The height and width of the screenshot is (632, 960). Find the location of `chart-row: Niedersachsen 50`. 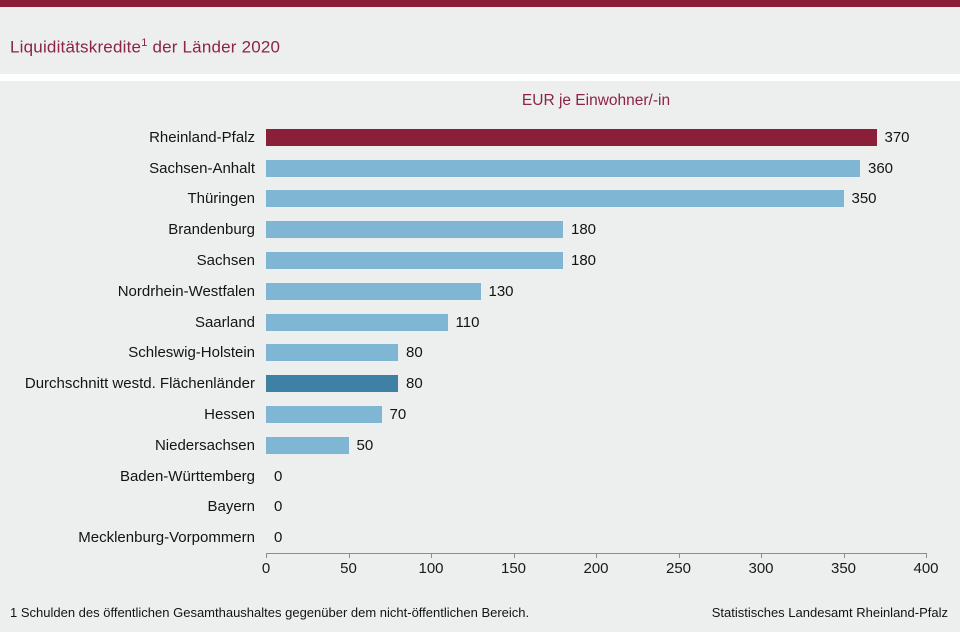

chart-row: Niedersachsen 50 is located at coordinates (480, 445).